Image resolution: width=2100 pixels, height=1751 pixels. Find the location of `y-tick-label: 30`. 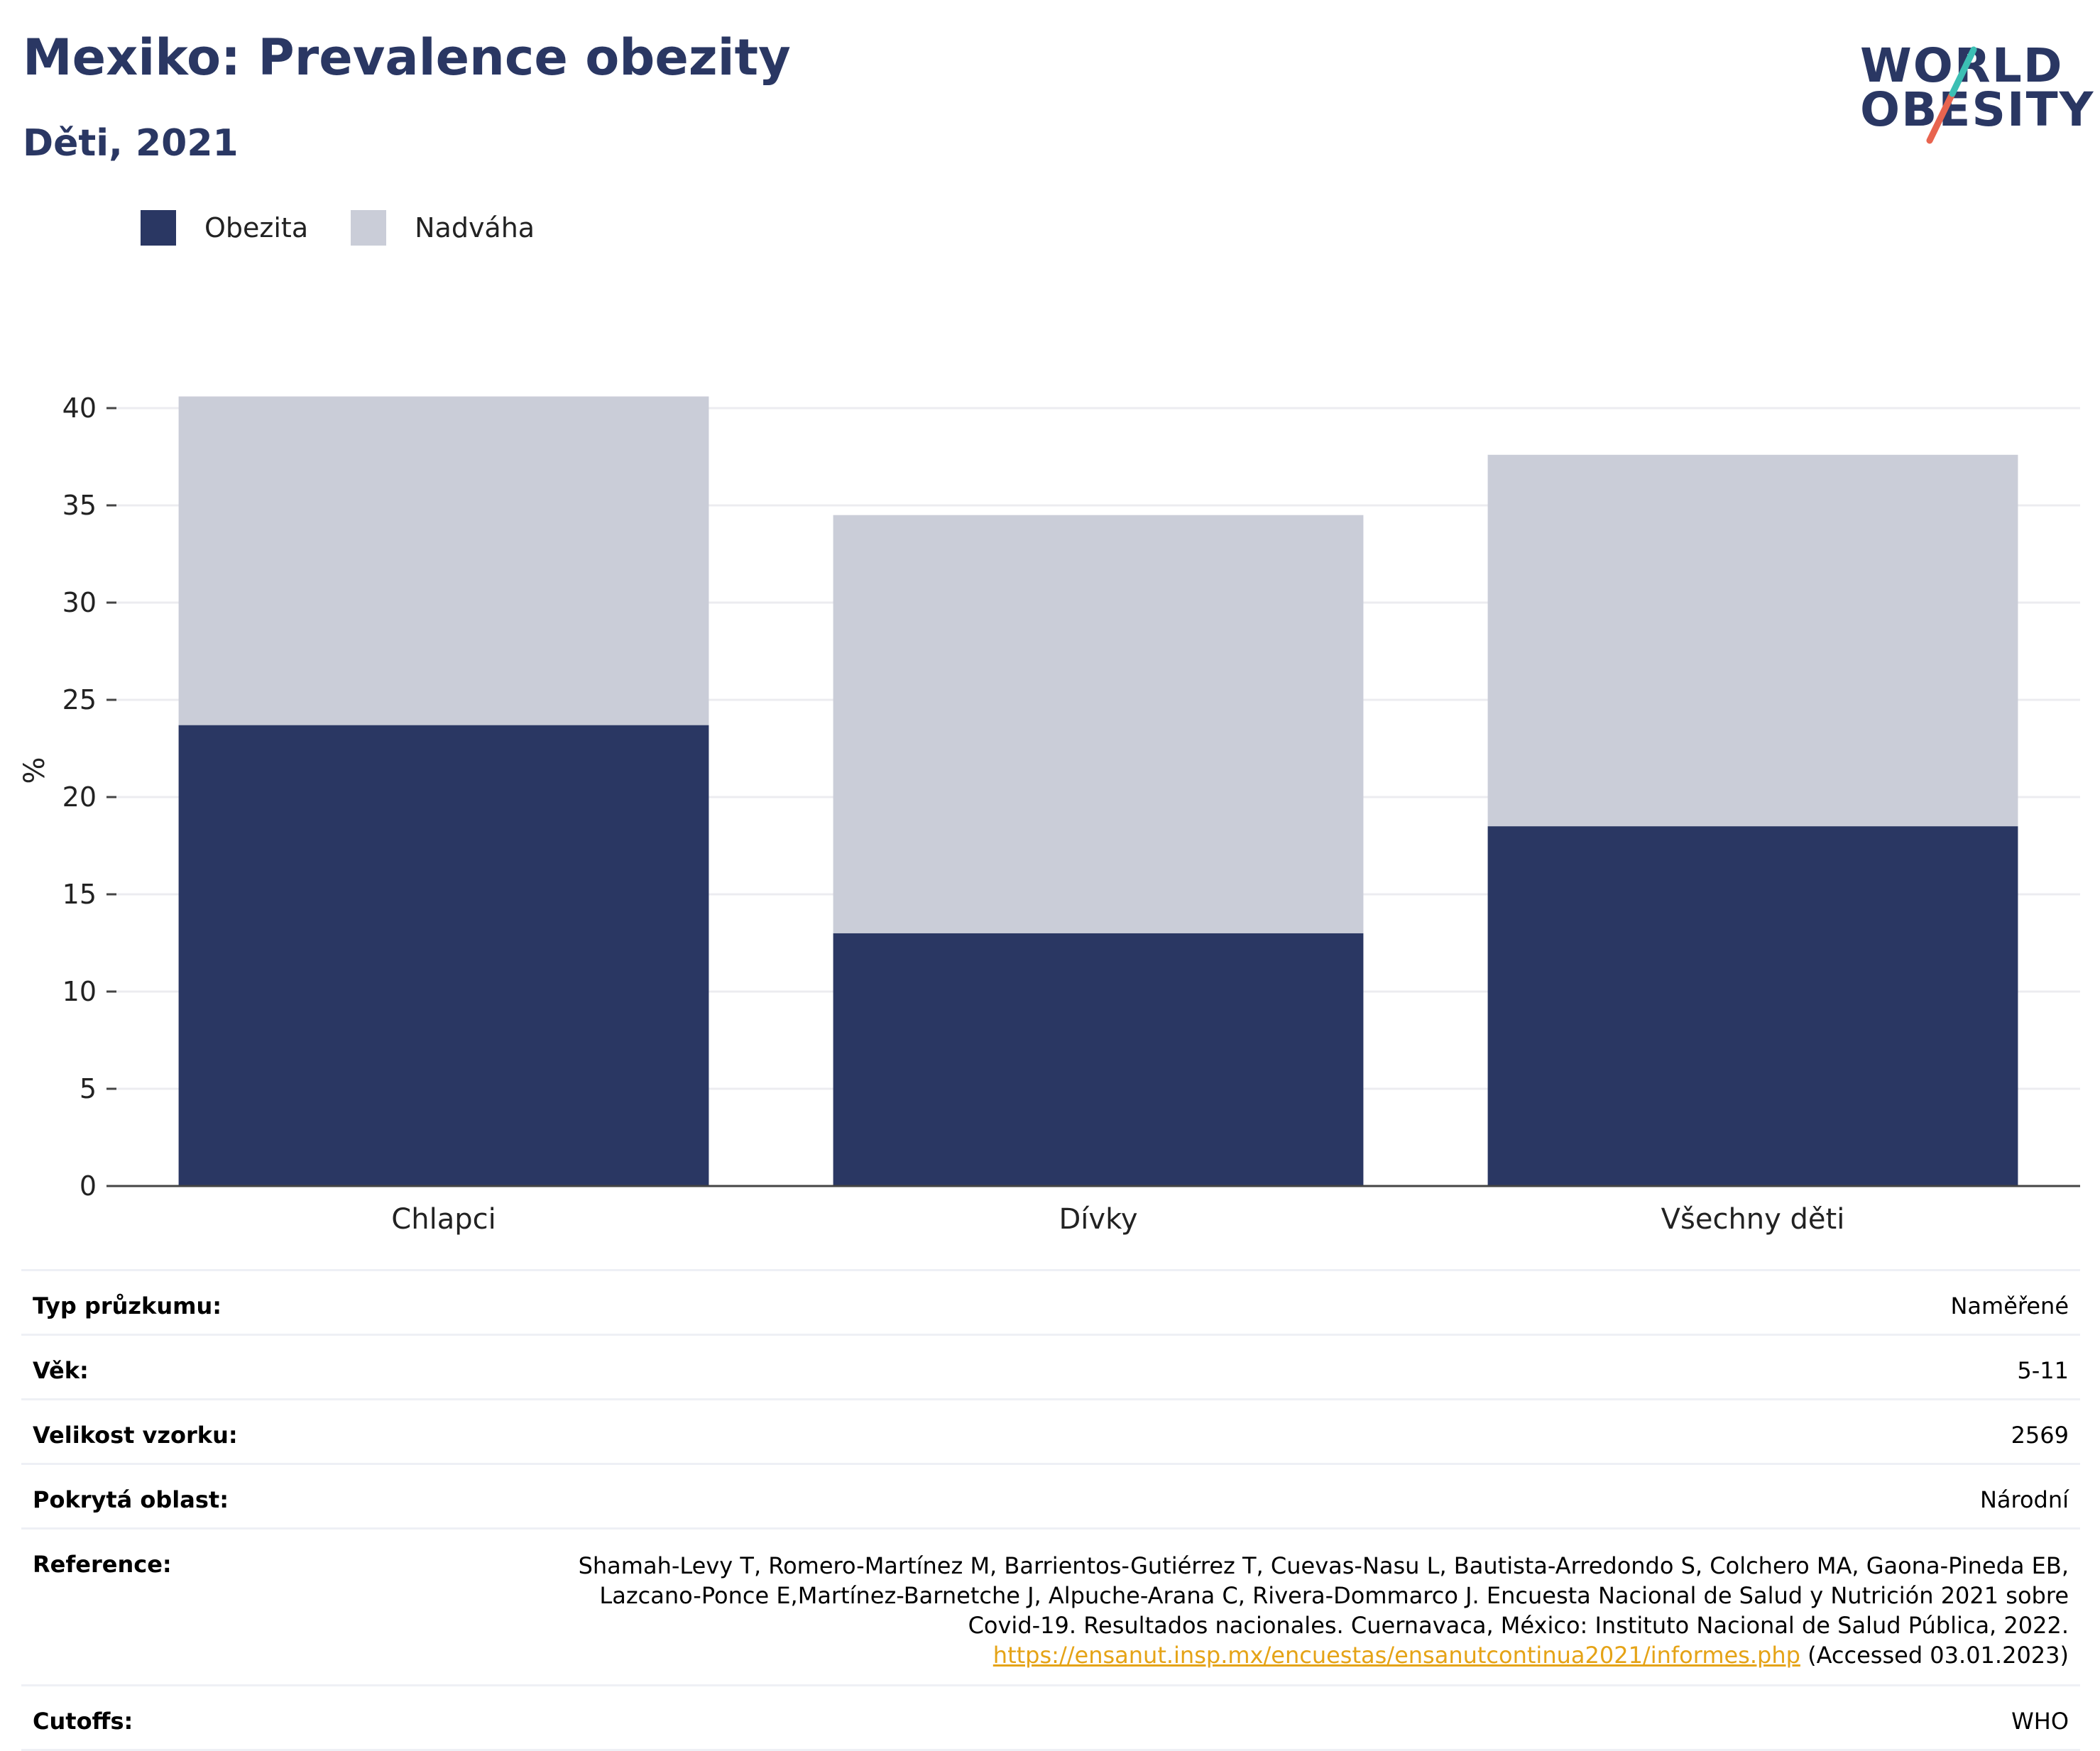

y-tick-label: 30 is located at coordinates (79, 602).